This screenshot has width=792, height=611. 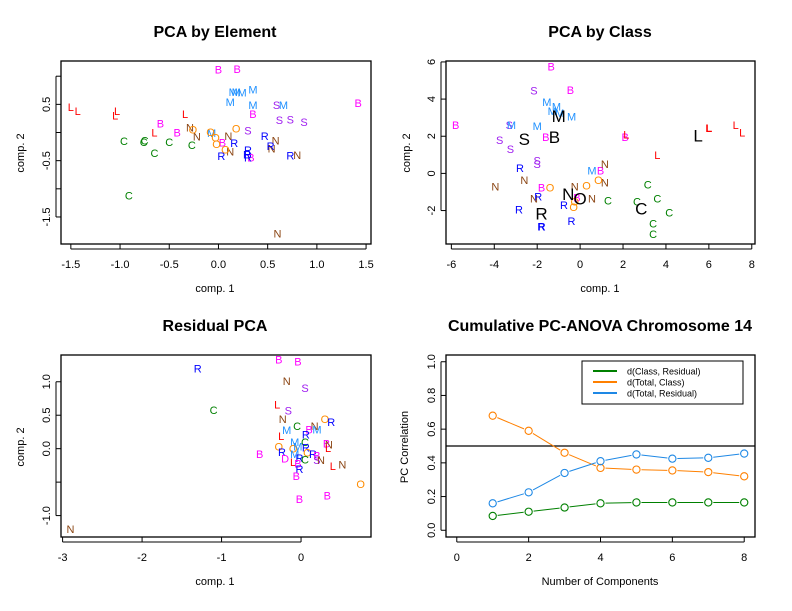 What do you see at coordinates (47, 160) in the screenshot?
I see `y-tick-label: -0.5` at bounding box center [47, 160].